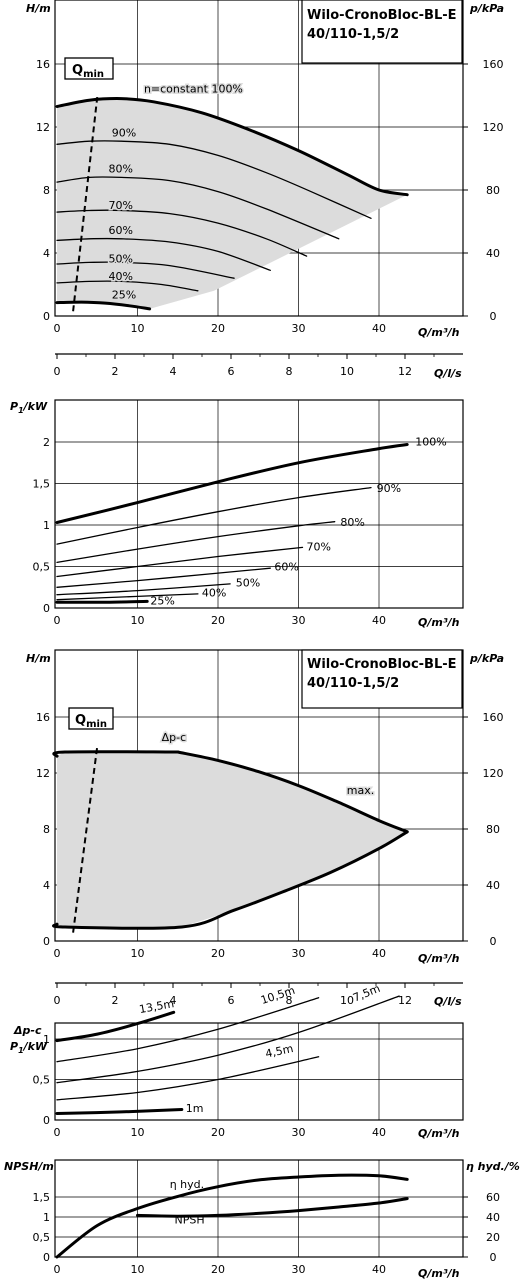 The height and width of the screenshot is (1280, 523). What do you see at coordinates (366, 993) in the screenshot?
I see `curve-label-7-5m: 7,5m` at bounding box center [366, 993].